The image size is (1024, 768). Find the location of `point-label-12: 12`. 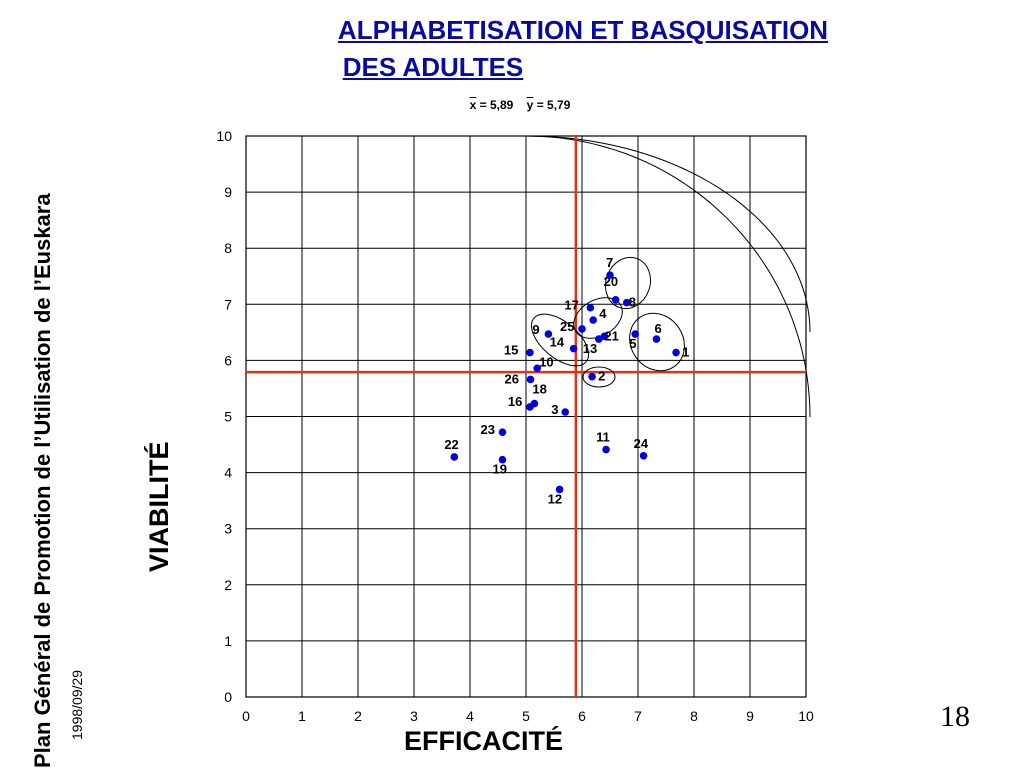

point-label-12: 12 is located at coordinates (555, 498).